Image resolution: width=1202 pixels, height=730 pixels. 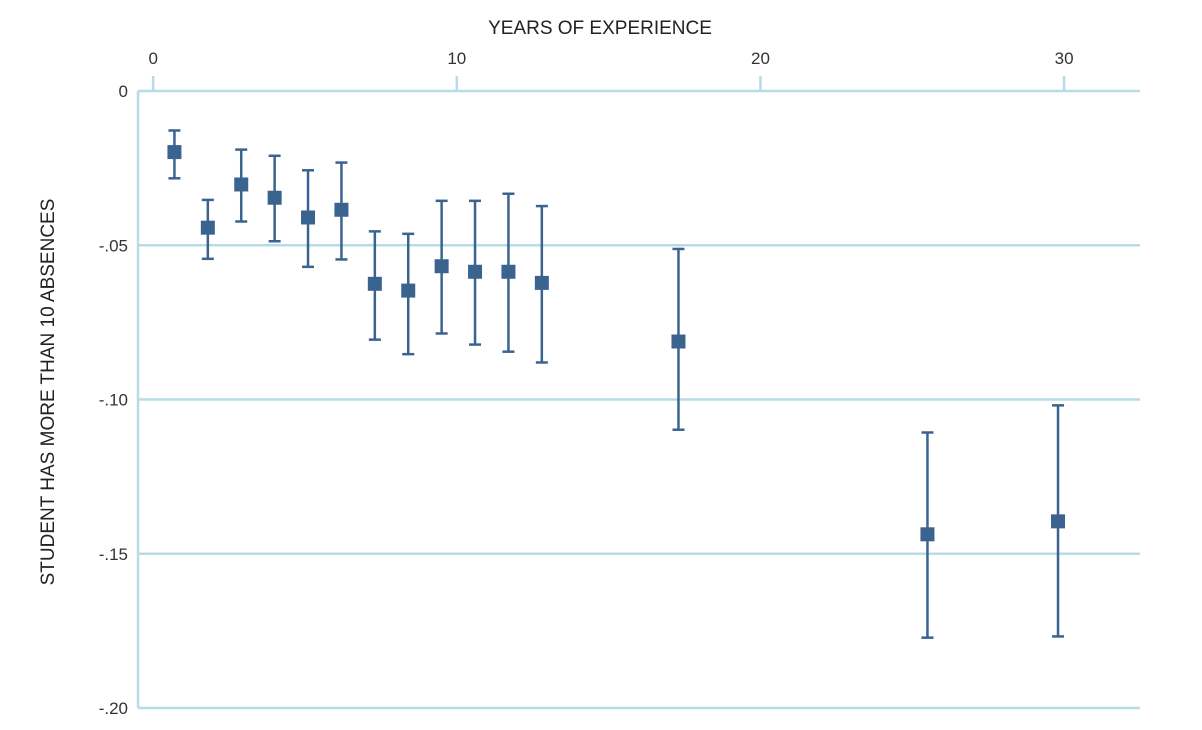 I want to click on x-tick-label: 10, so click(x=456, y=58).